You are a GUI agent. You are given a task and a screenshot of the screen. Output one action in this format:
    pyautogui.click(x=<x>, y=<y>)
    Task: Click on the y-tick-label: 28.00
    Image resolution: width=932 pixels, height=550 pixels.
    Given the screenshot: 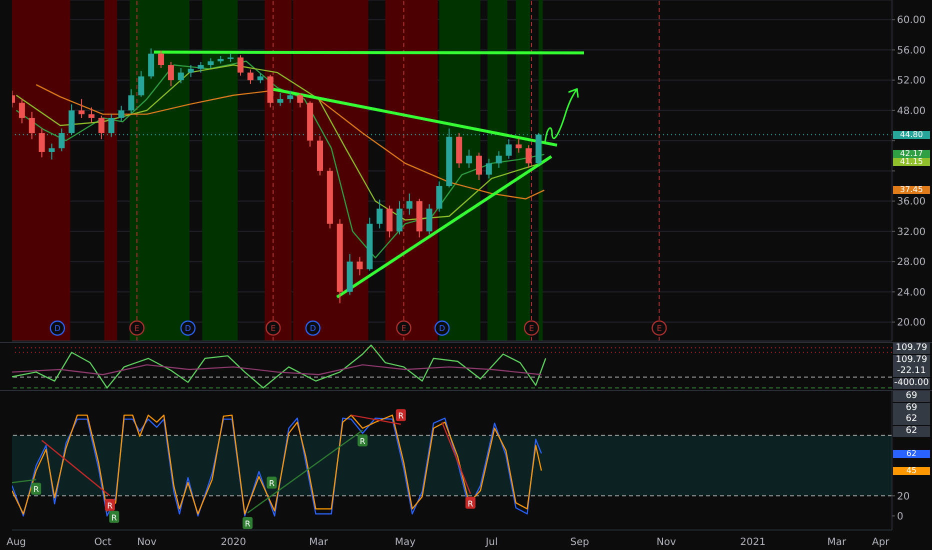 What is the action you would take?
    pyautogui.click(x=911, y=262)
    